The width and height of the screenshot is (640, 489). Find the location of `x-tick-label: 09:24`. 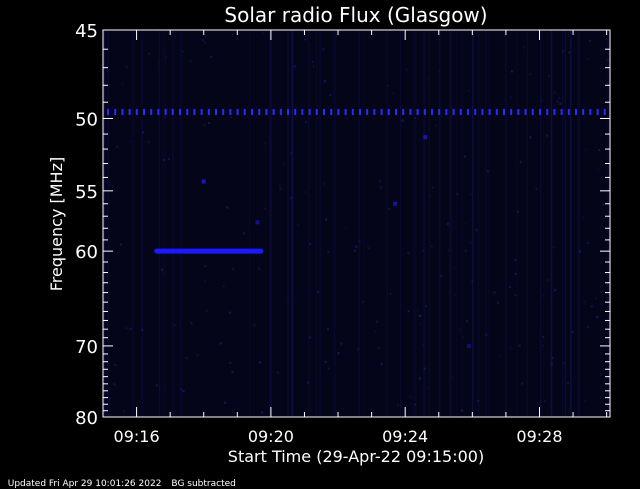

x-tick-label: 09:24 is located at coordinates (405, 436).